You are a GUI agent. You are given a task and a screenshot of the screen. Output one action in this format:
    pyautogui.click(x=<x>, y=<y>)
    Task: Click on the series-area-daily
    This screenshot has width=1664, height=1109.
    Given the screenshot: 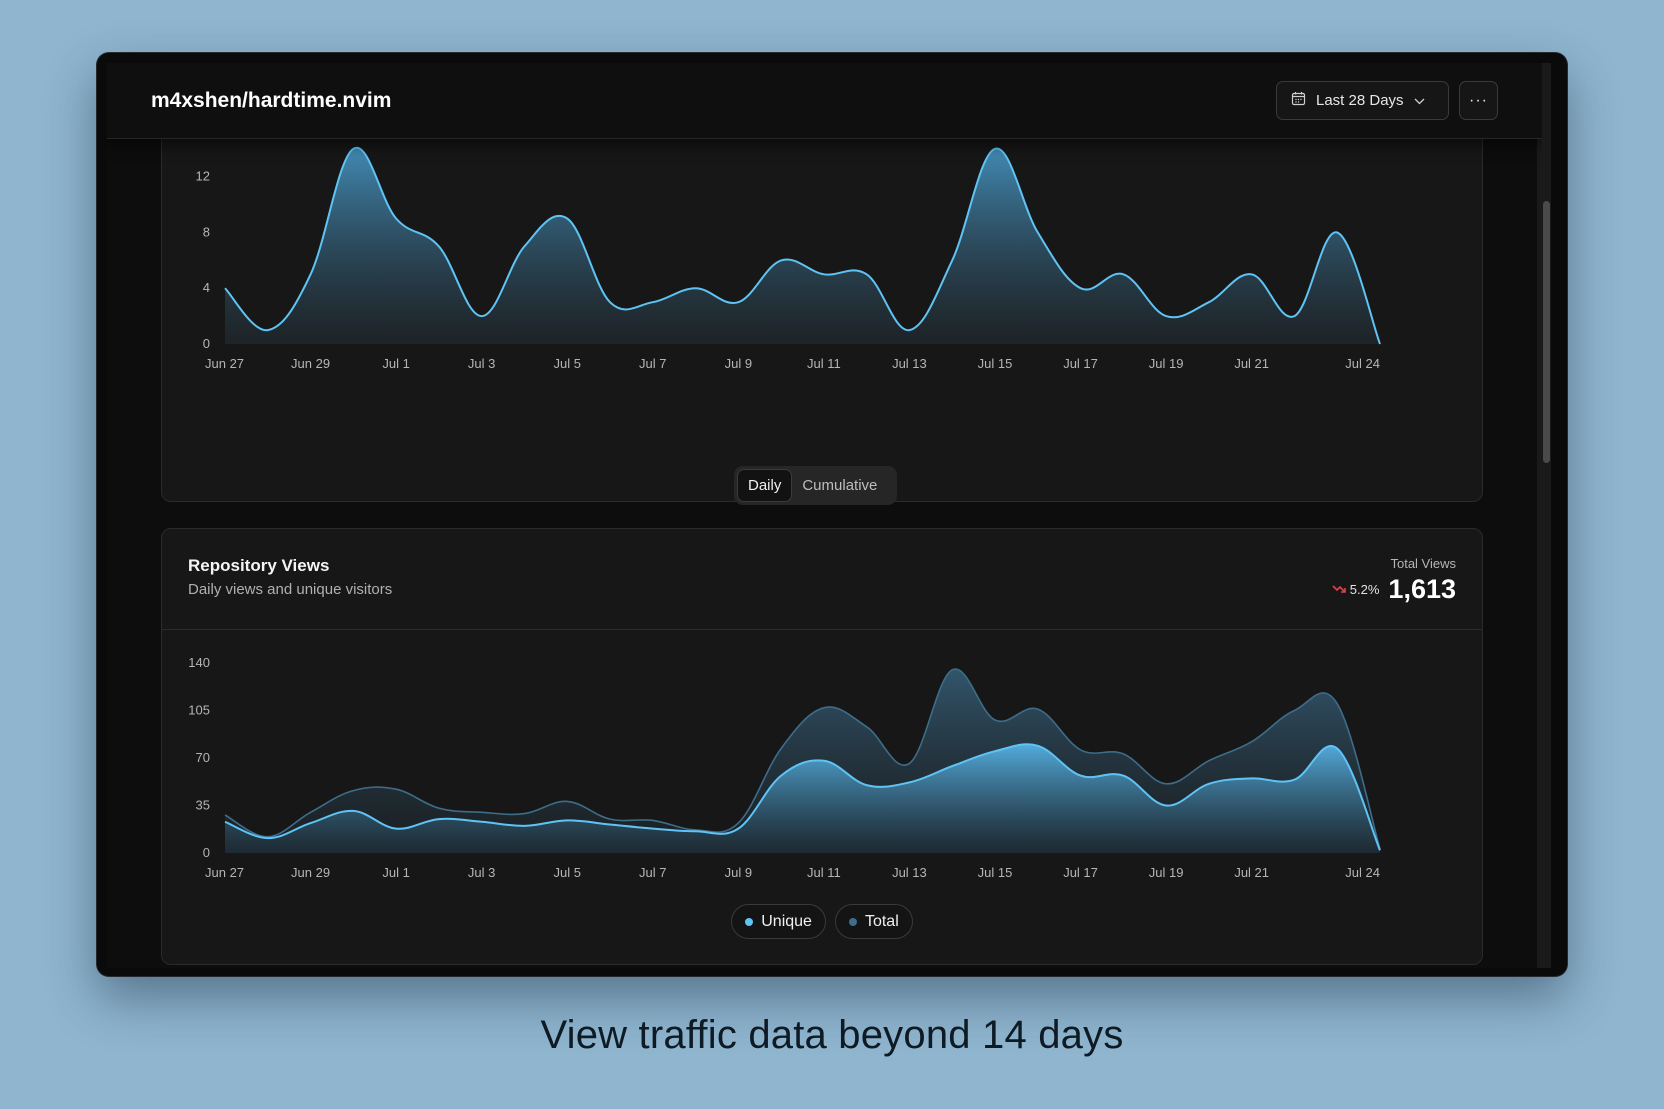 What is the action you would take?
    pyautogui.click(x=802, y=245)
    